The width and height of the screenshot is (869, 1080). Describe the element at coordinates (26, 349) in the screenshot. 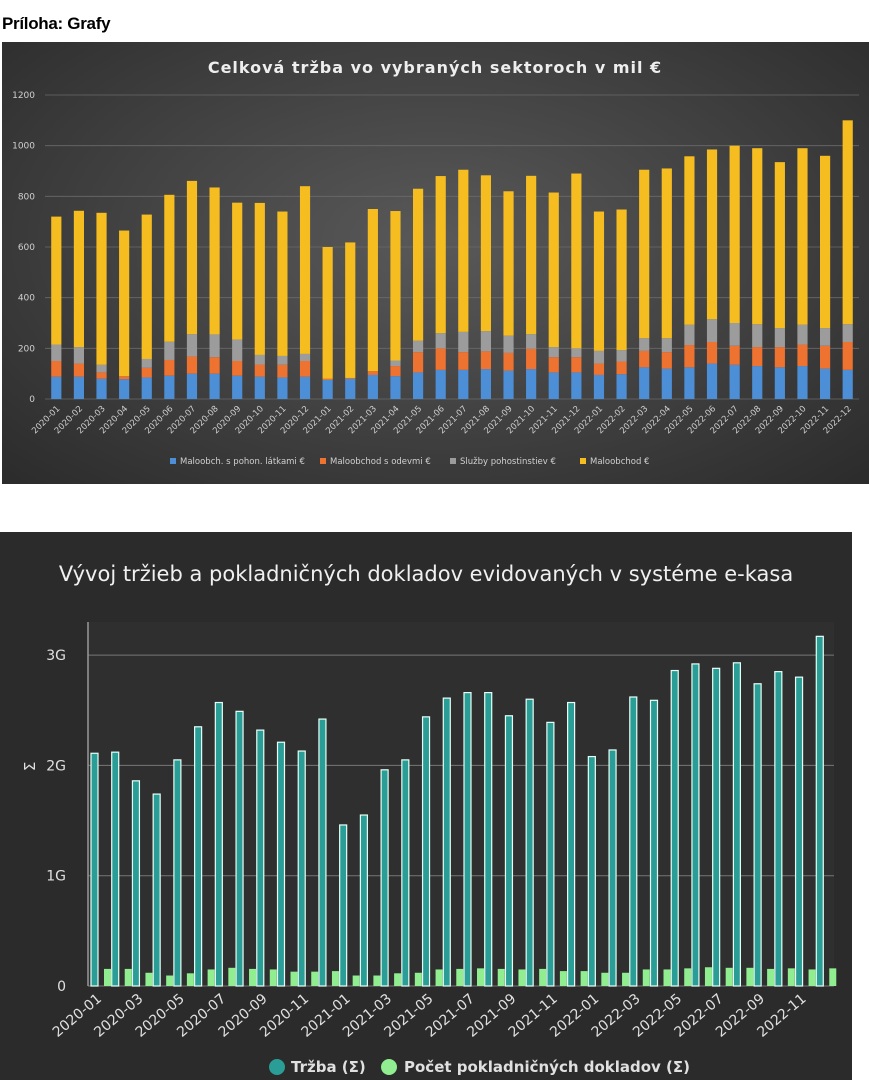

I see `y-tick-label: 200` at that location.